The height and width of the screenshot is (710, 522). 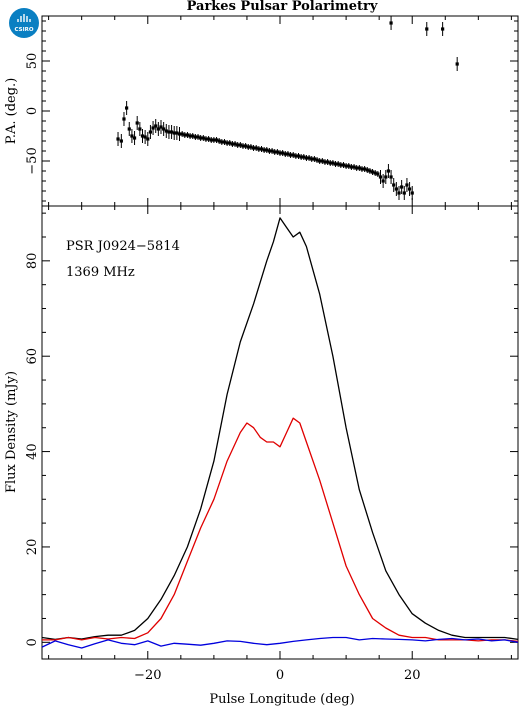 I want to click on circular-intensity-line, so click(x=280, y=642).